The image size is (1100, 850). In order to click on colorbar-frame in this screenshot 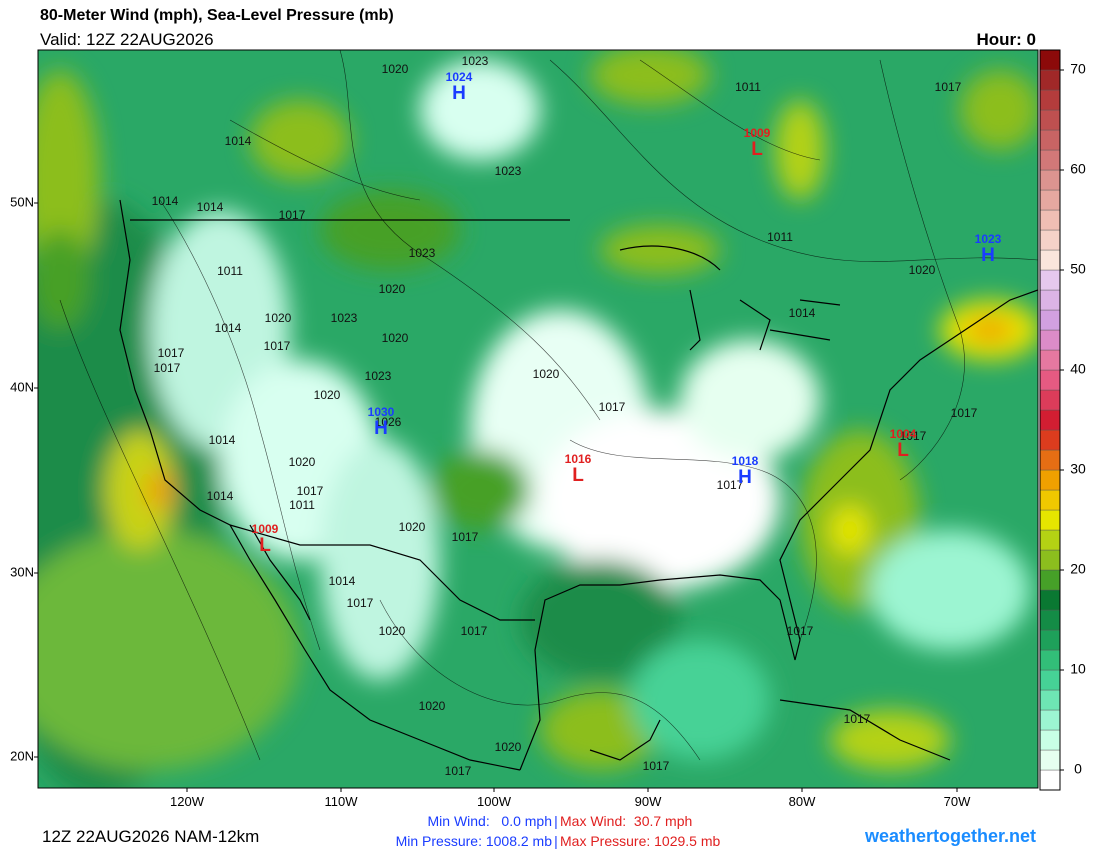, I will do `click(1050, 420)`.